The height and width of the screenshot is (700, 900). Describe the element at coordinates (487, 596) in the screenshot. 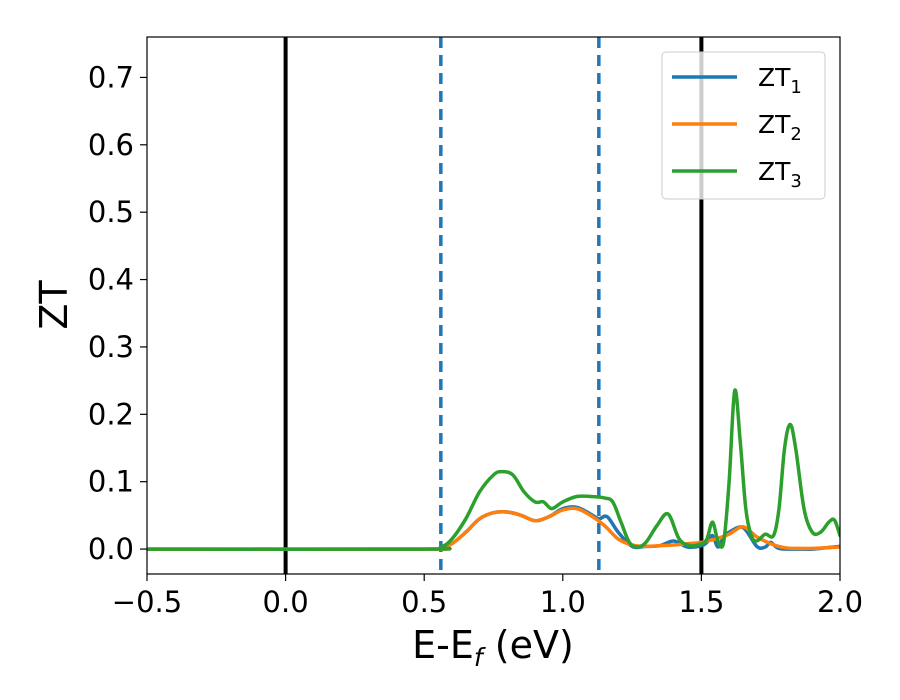

I see `x-axis: −0.5 0.0 0.5 1.0 1.5 2.0` at that location.